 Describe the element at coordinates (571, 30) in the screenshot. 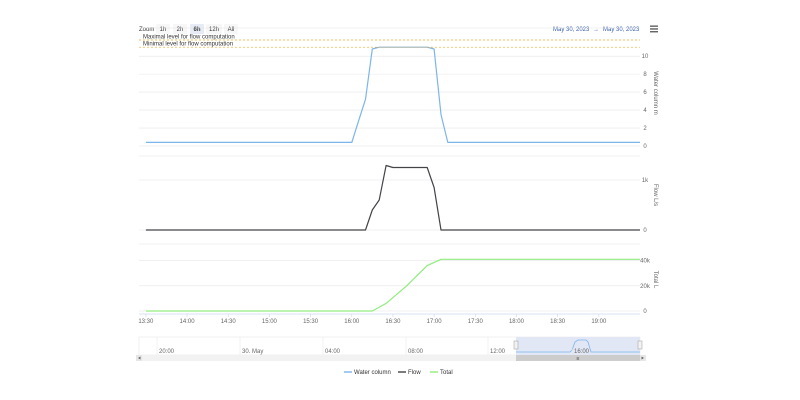

I see `date-from-input: May 30, 2023` at that location.